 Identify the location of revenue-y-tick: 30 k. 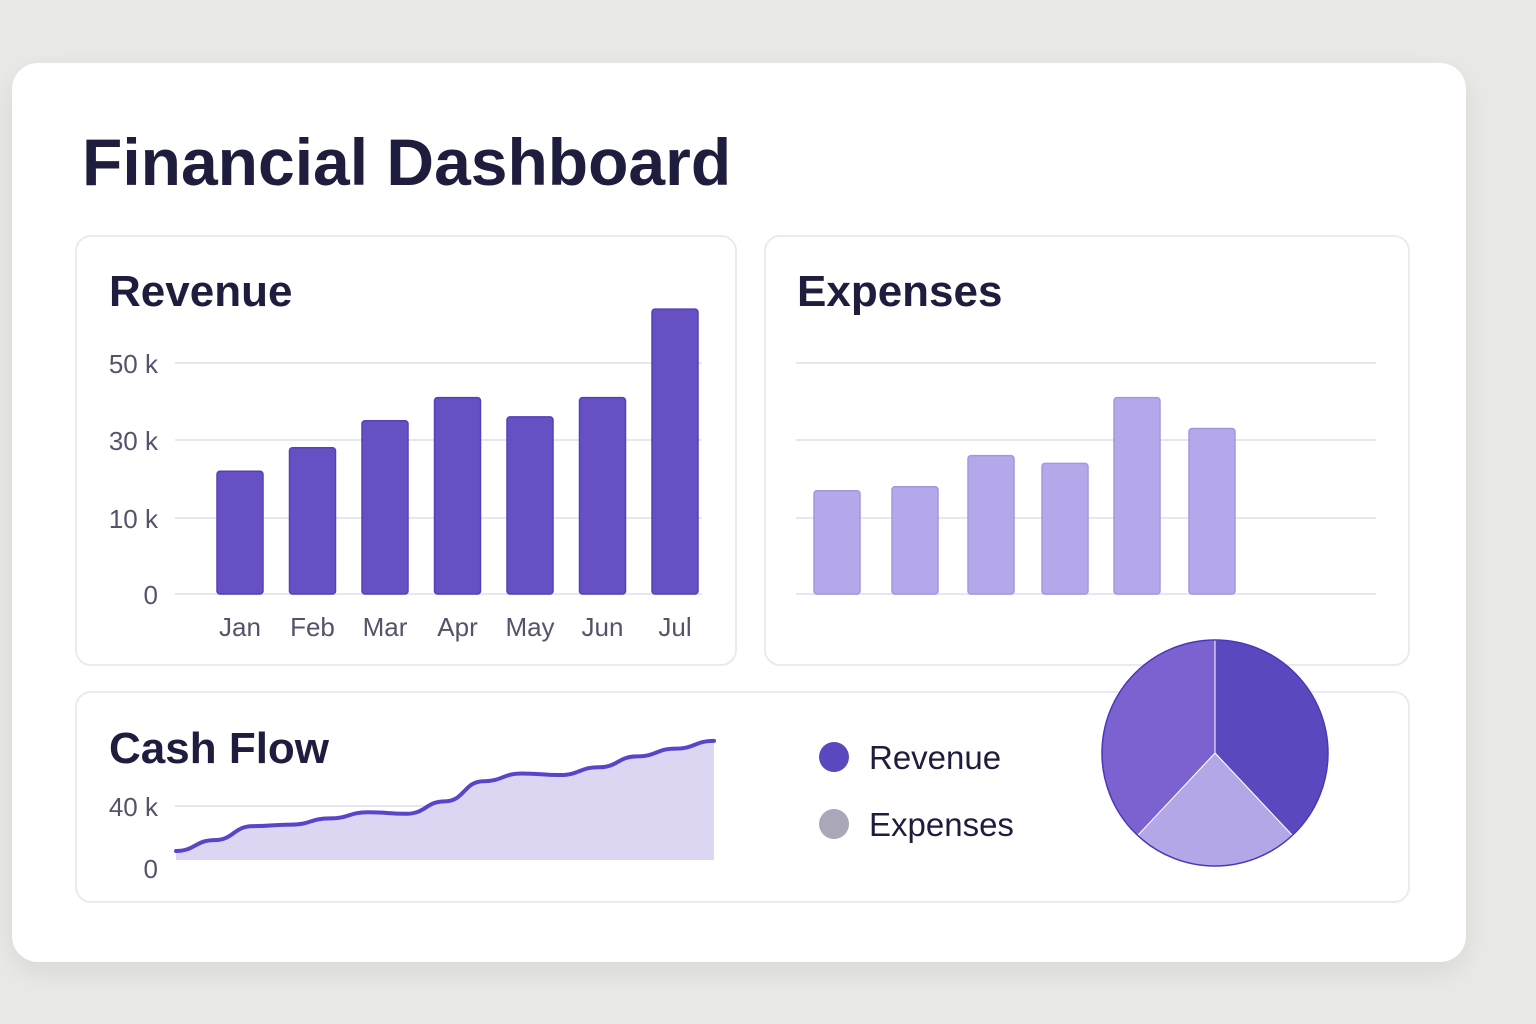
(134, 441).